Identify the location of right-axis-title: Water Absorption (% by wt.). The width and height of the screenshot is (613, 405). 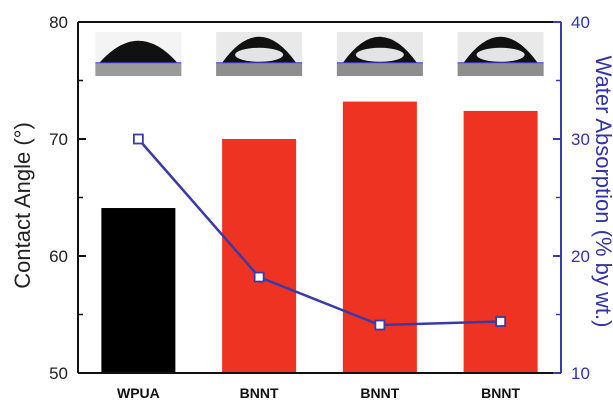
(602, 192).